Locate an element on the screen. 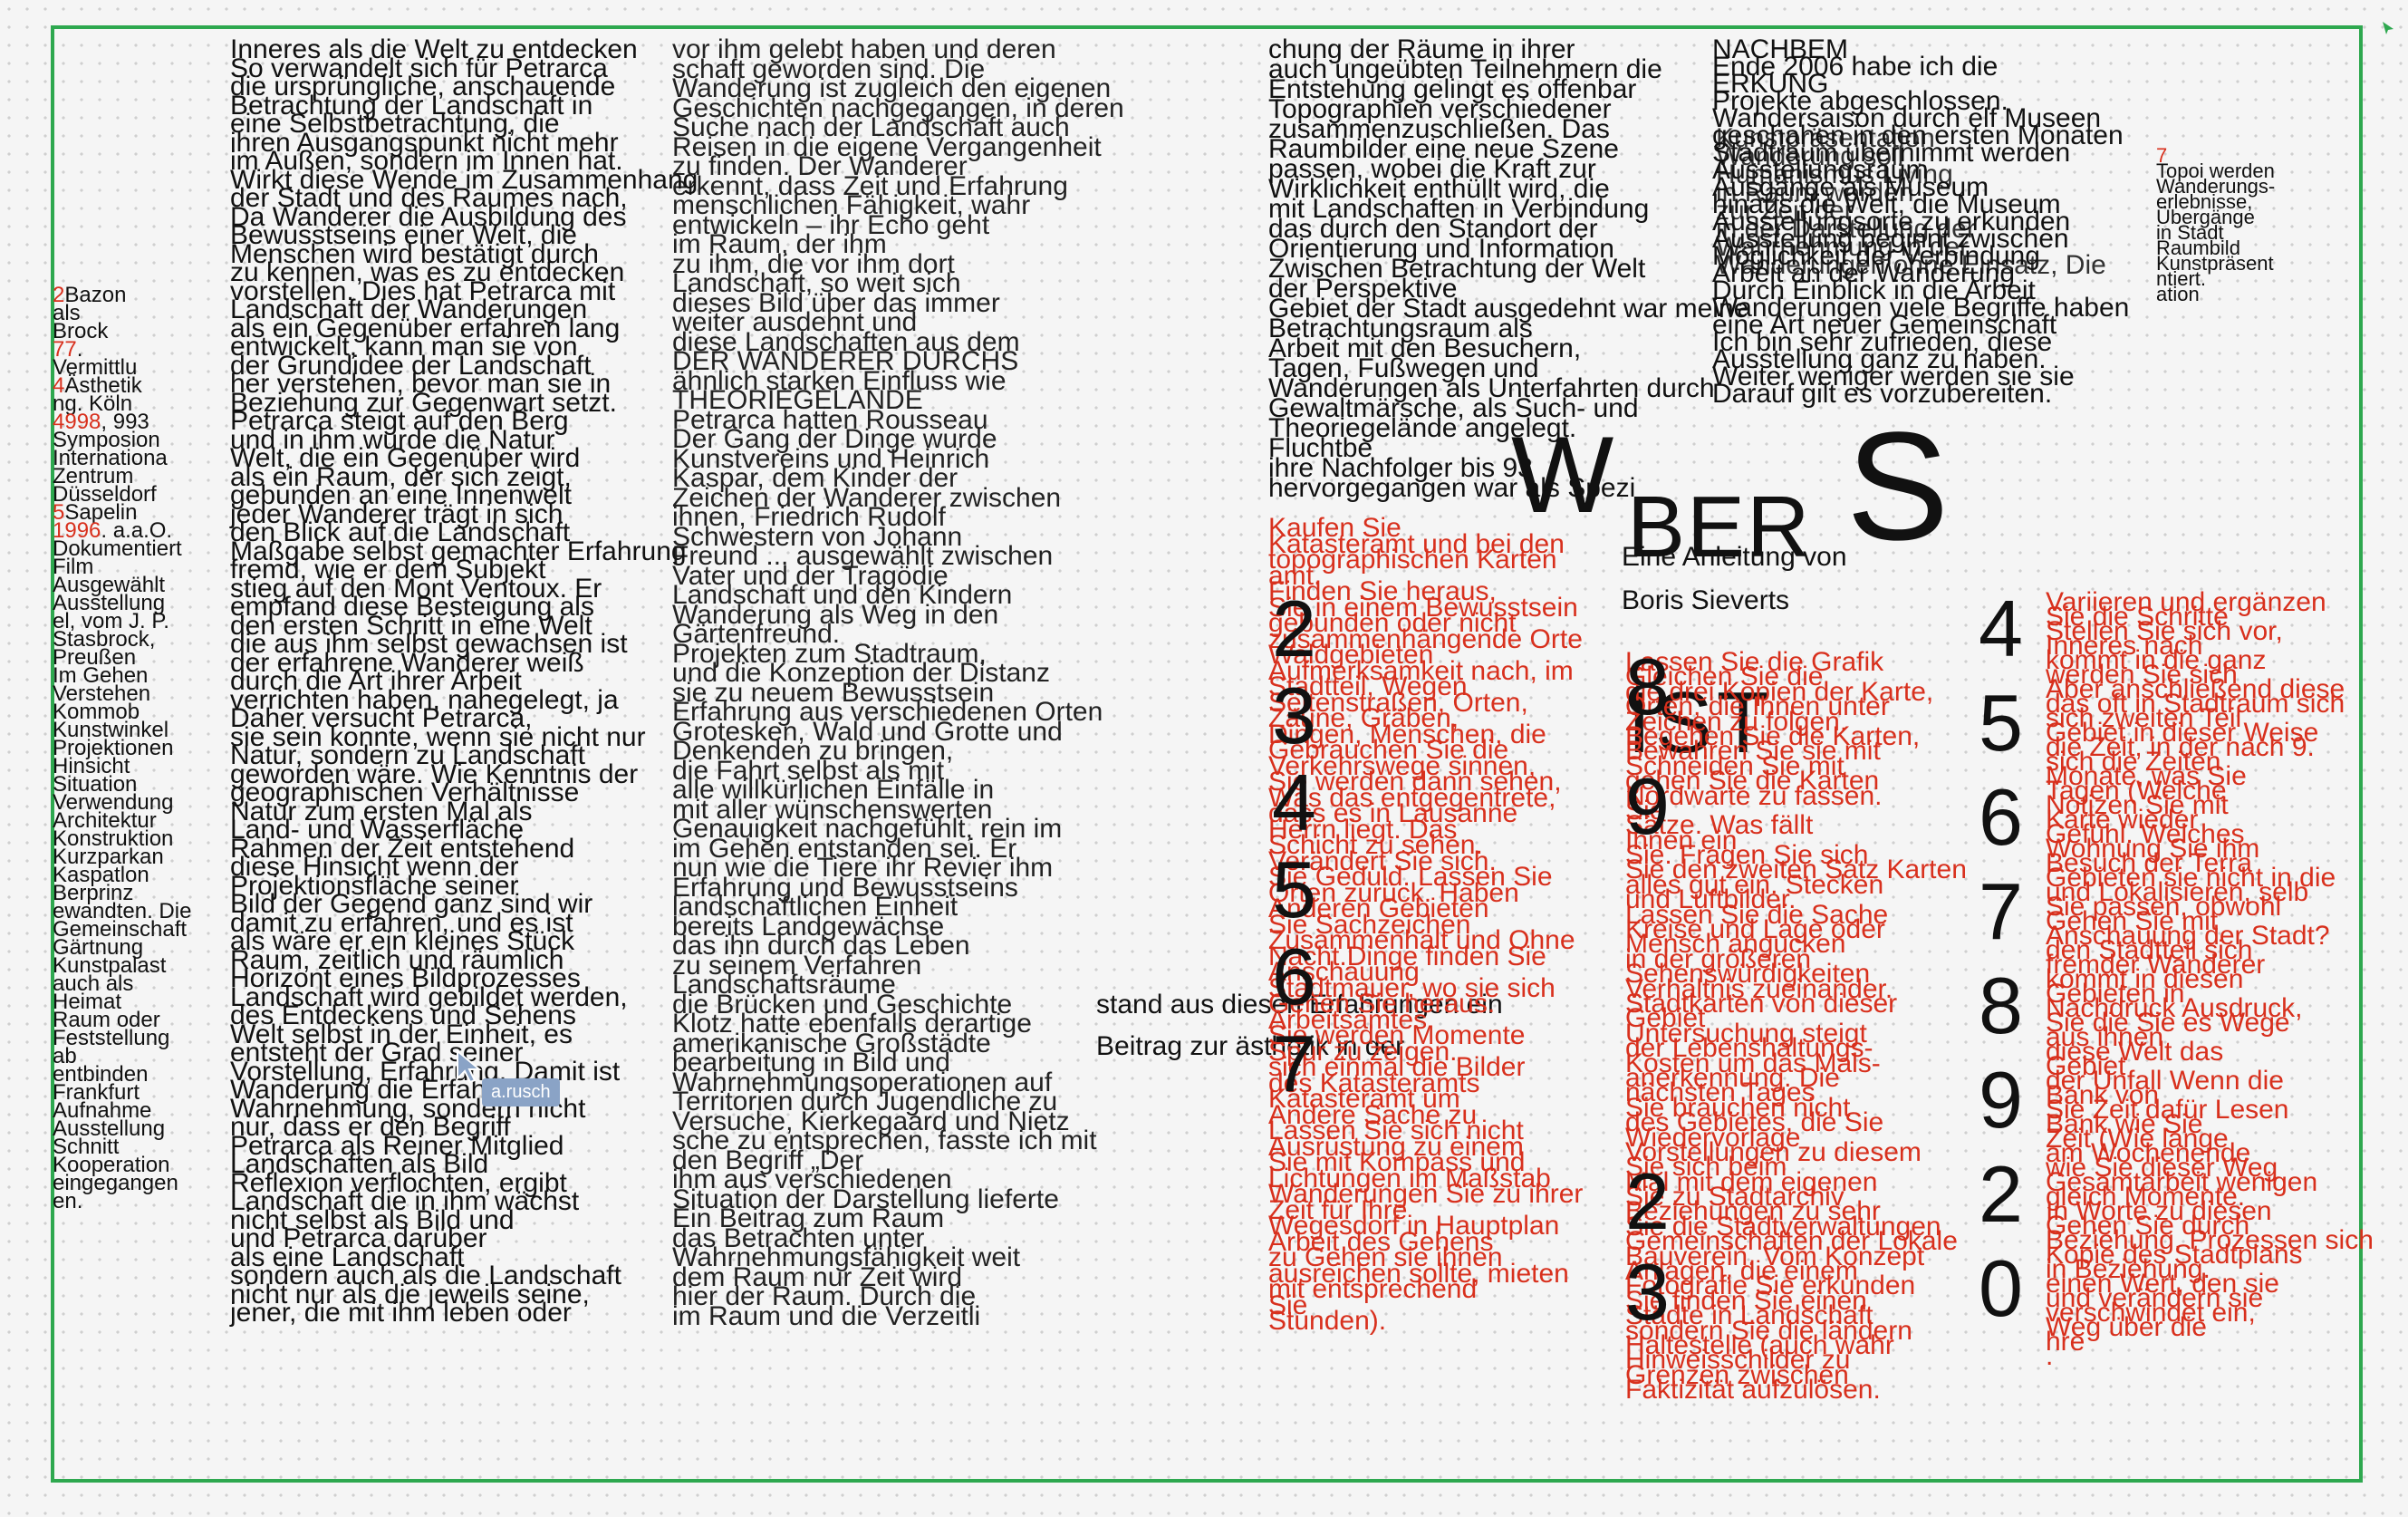 The image size is (2408, 1517). title-letter-s: S is located at coordinates (1898, 487).